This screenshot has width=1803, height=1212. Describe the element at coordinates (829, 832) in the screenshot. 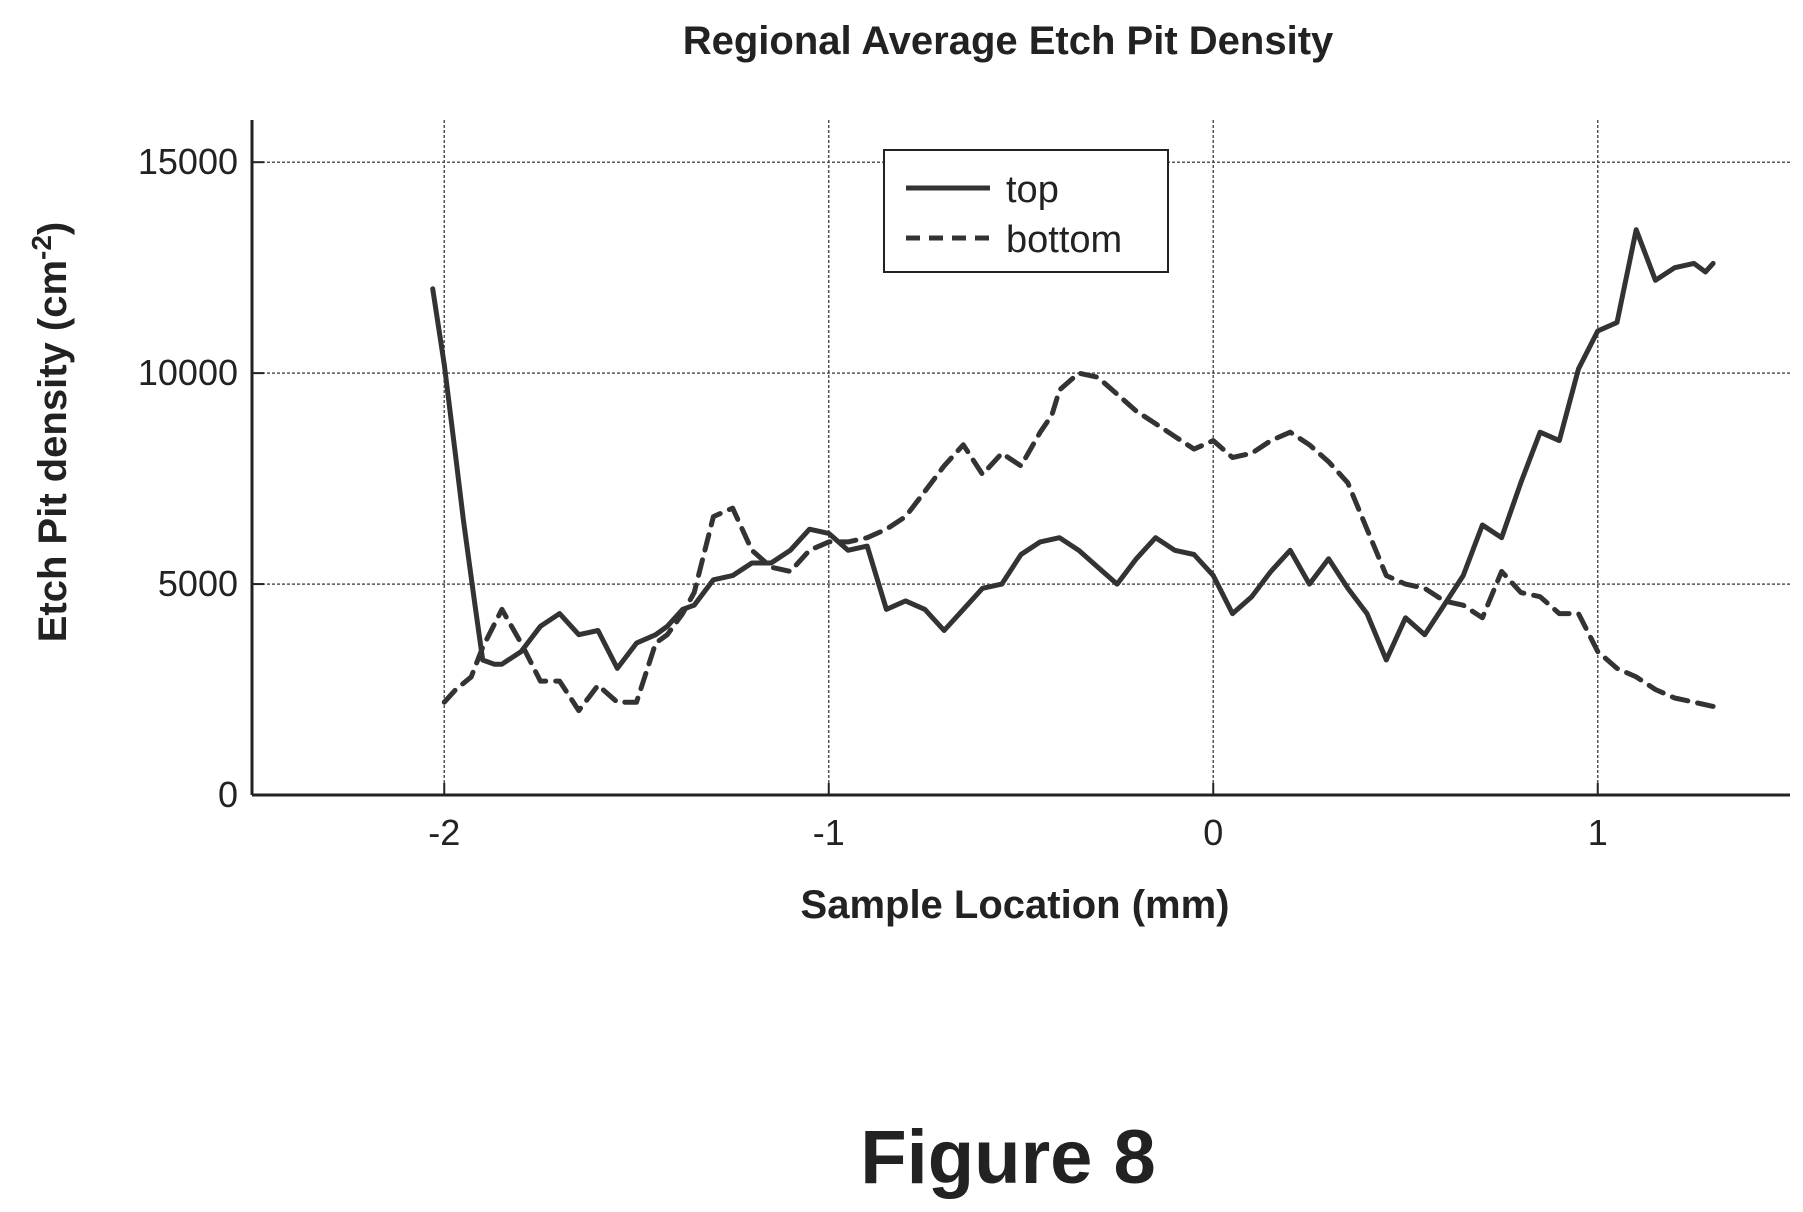

I see `x-tick-label: -1` at that location.